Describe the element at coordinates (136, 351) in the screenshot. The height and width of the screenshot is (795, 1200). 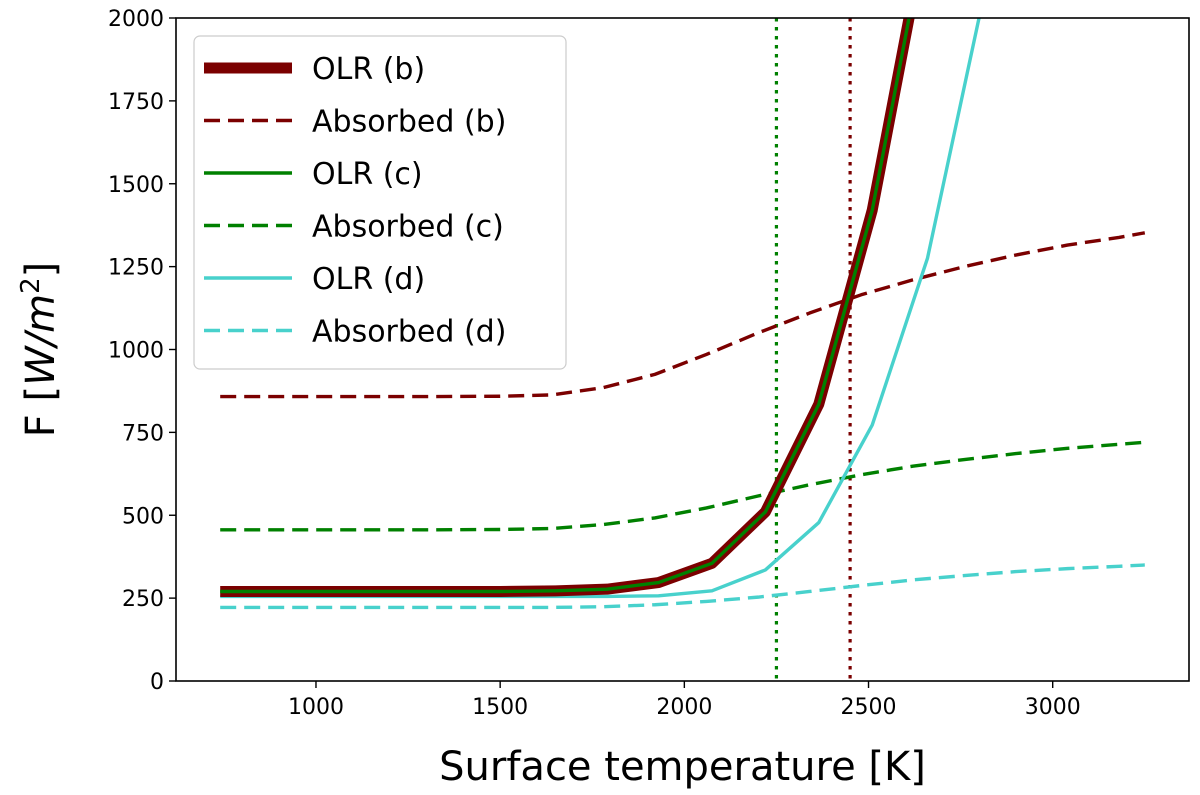
I see `y-tick-label-1000: 1000` at that location.